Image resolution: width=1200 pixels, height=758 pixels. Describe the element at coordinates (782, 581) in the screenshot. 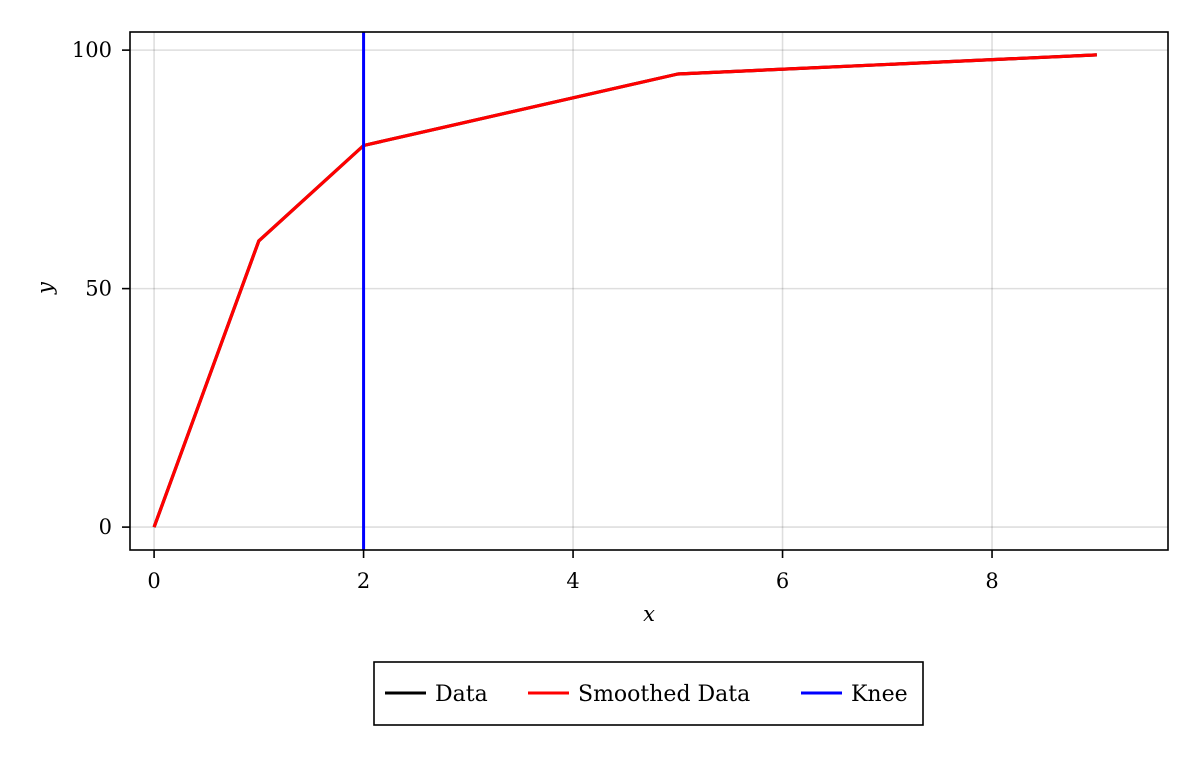

I see `x-tick-label-3: 6` at that location.